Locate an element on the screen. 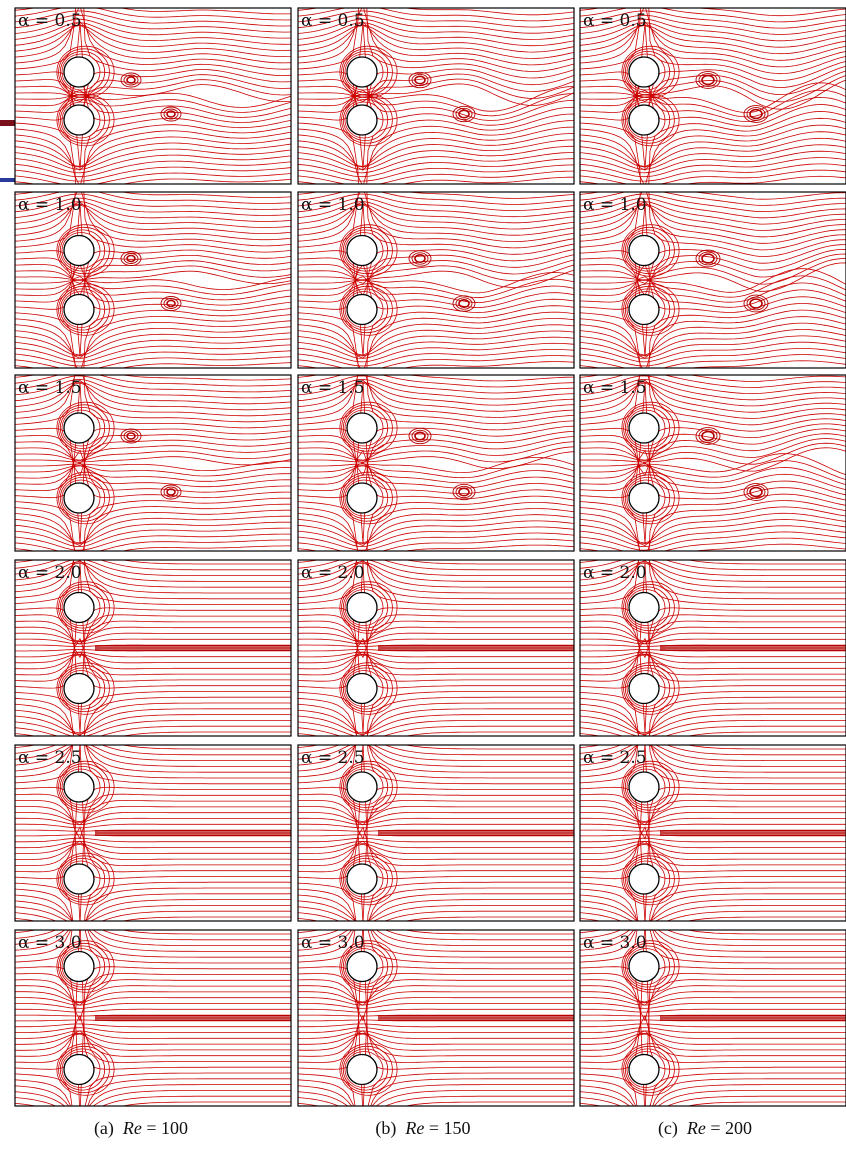  caption-col-a: (a) Re = 100 is located at coordinates (141, 1128).